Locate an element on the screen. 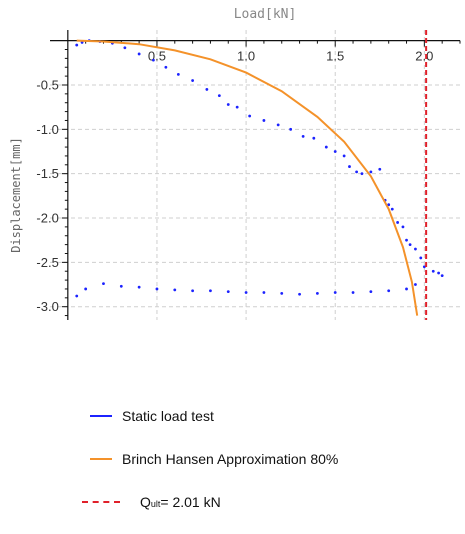  y-tick-label: -2.5 is located at coordinates (47, 262).